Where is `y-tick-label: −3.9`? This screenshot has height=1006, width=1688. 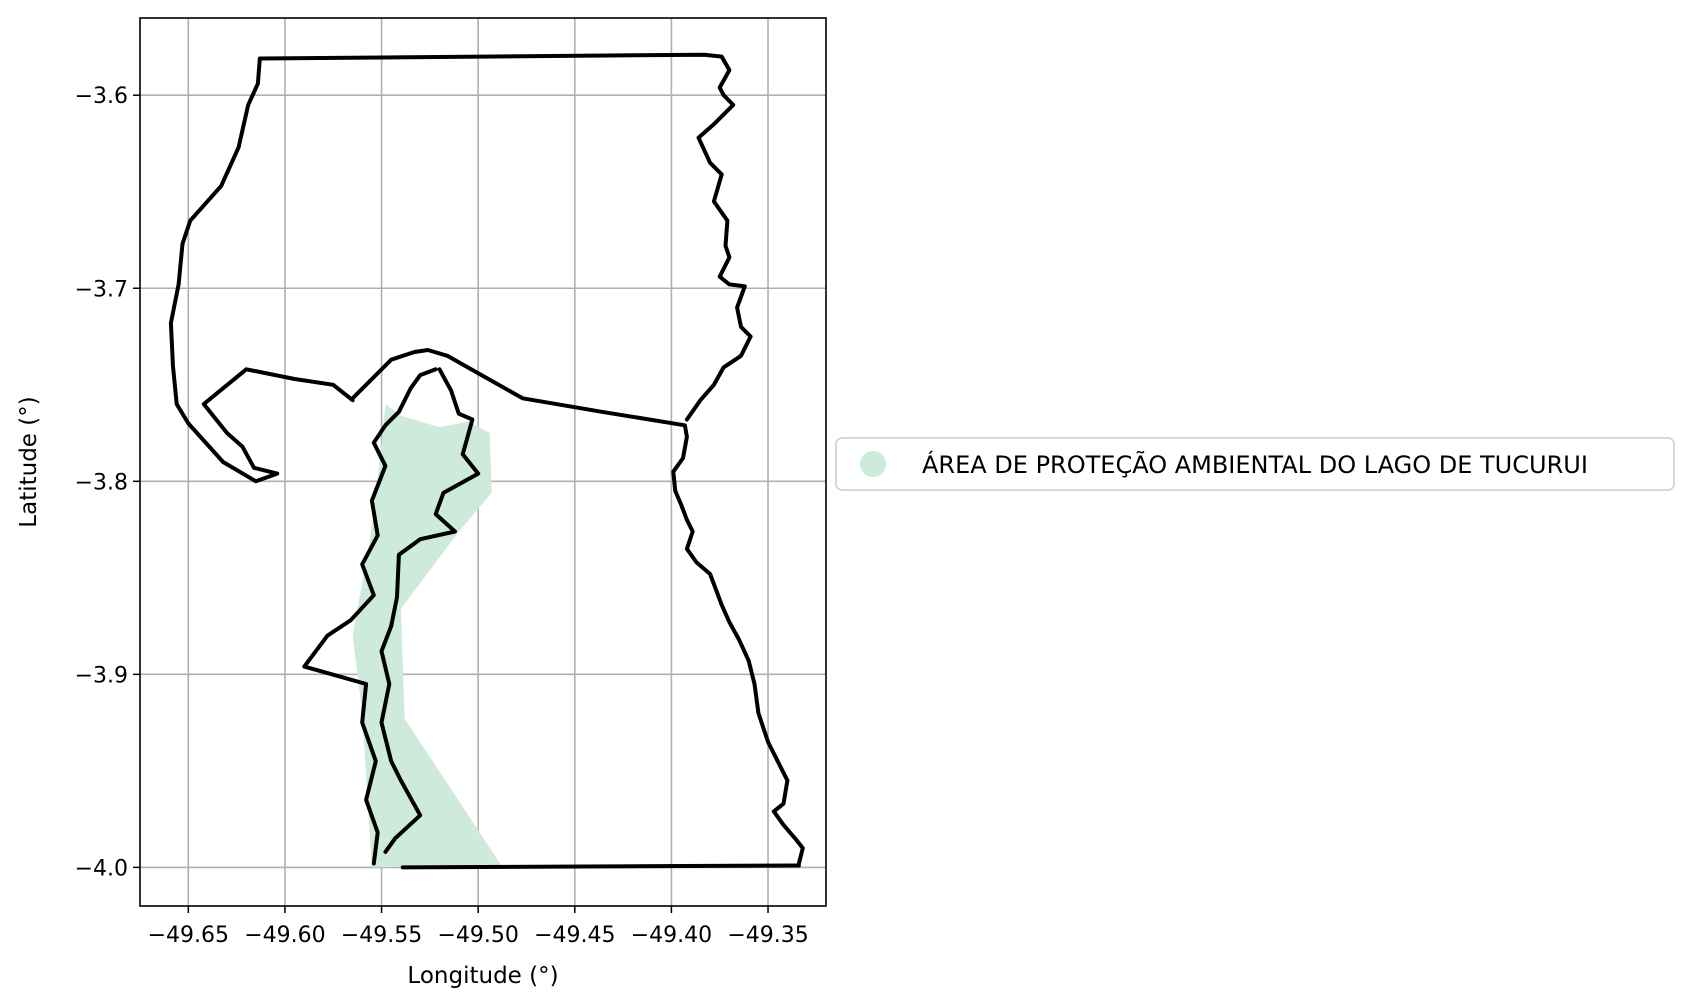
y-tick-label: −3.9 is located at coordinates (101, 675).